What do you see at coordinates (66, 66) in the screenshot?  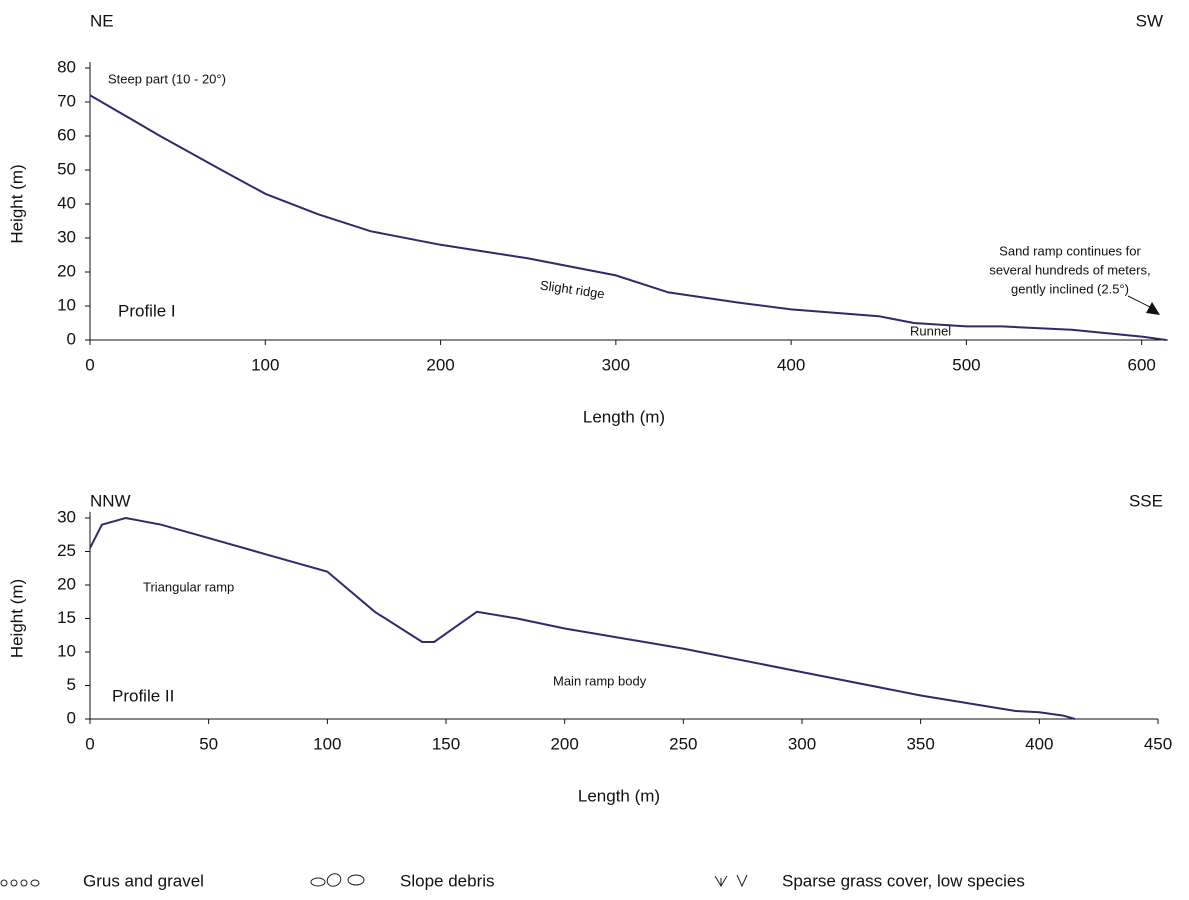 I see `y-tick-label: 80` at bounding box center [66, 66].